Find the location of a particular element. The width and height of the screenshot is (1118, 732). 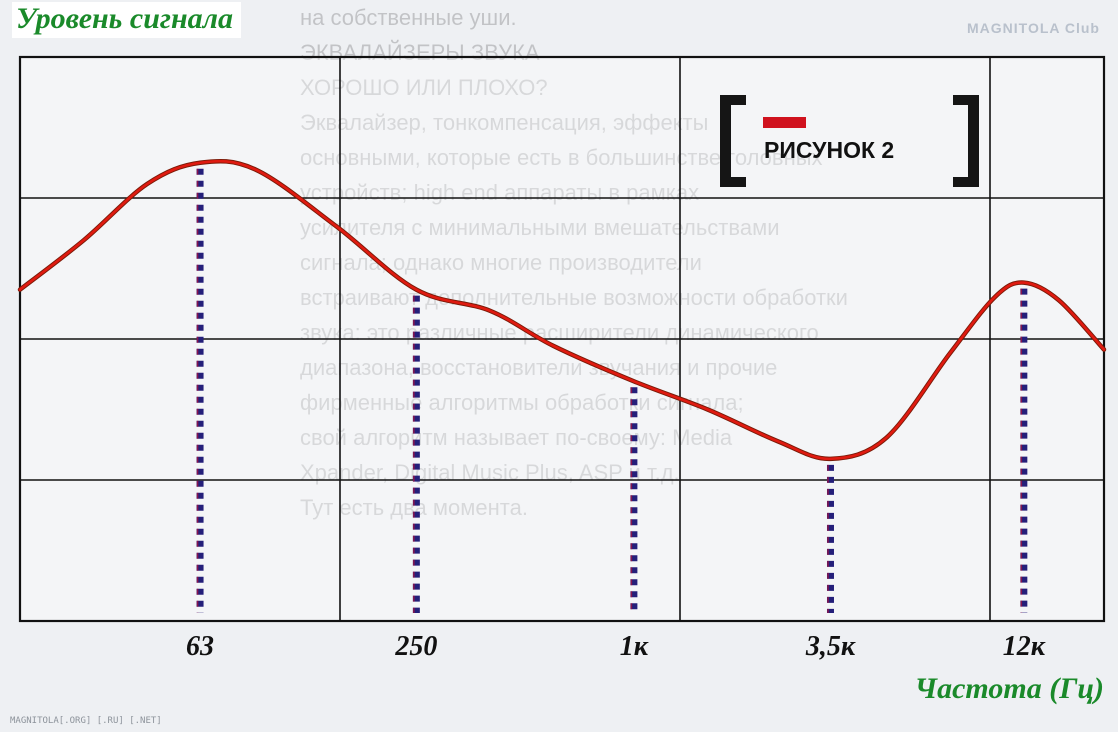

figure-badge: РИСУНОК 2 is located at coordinates (849, 141).